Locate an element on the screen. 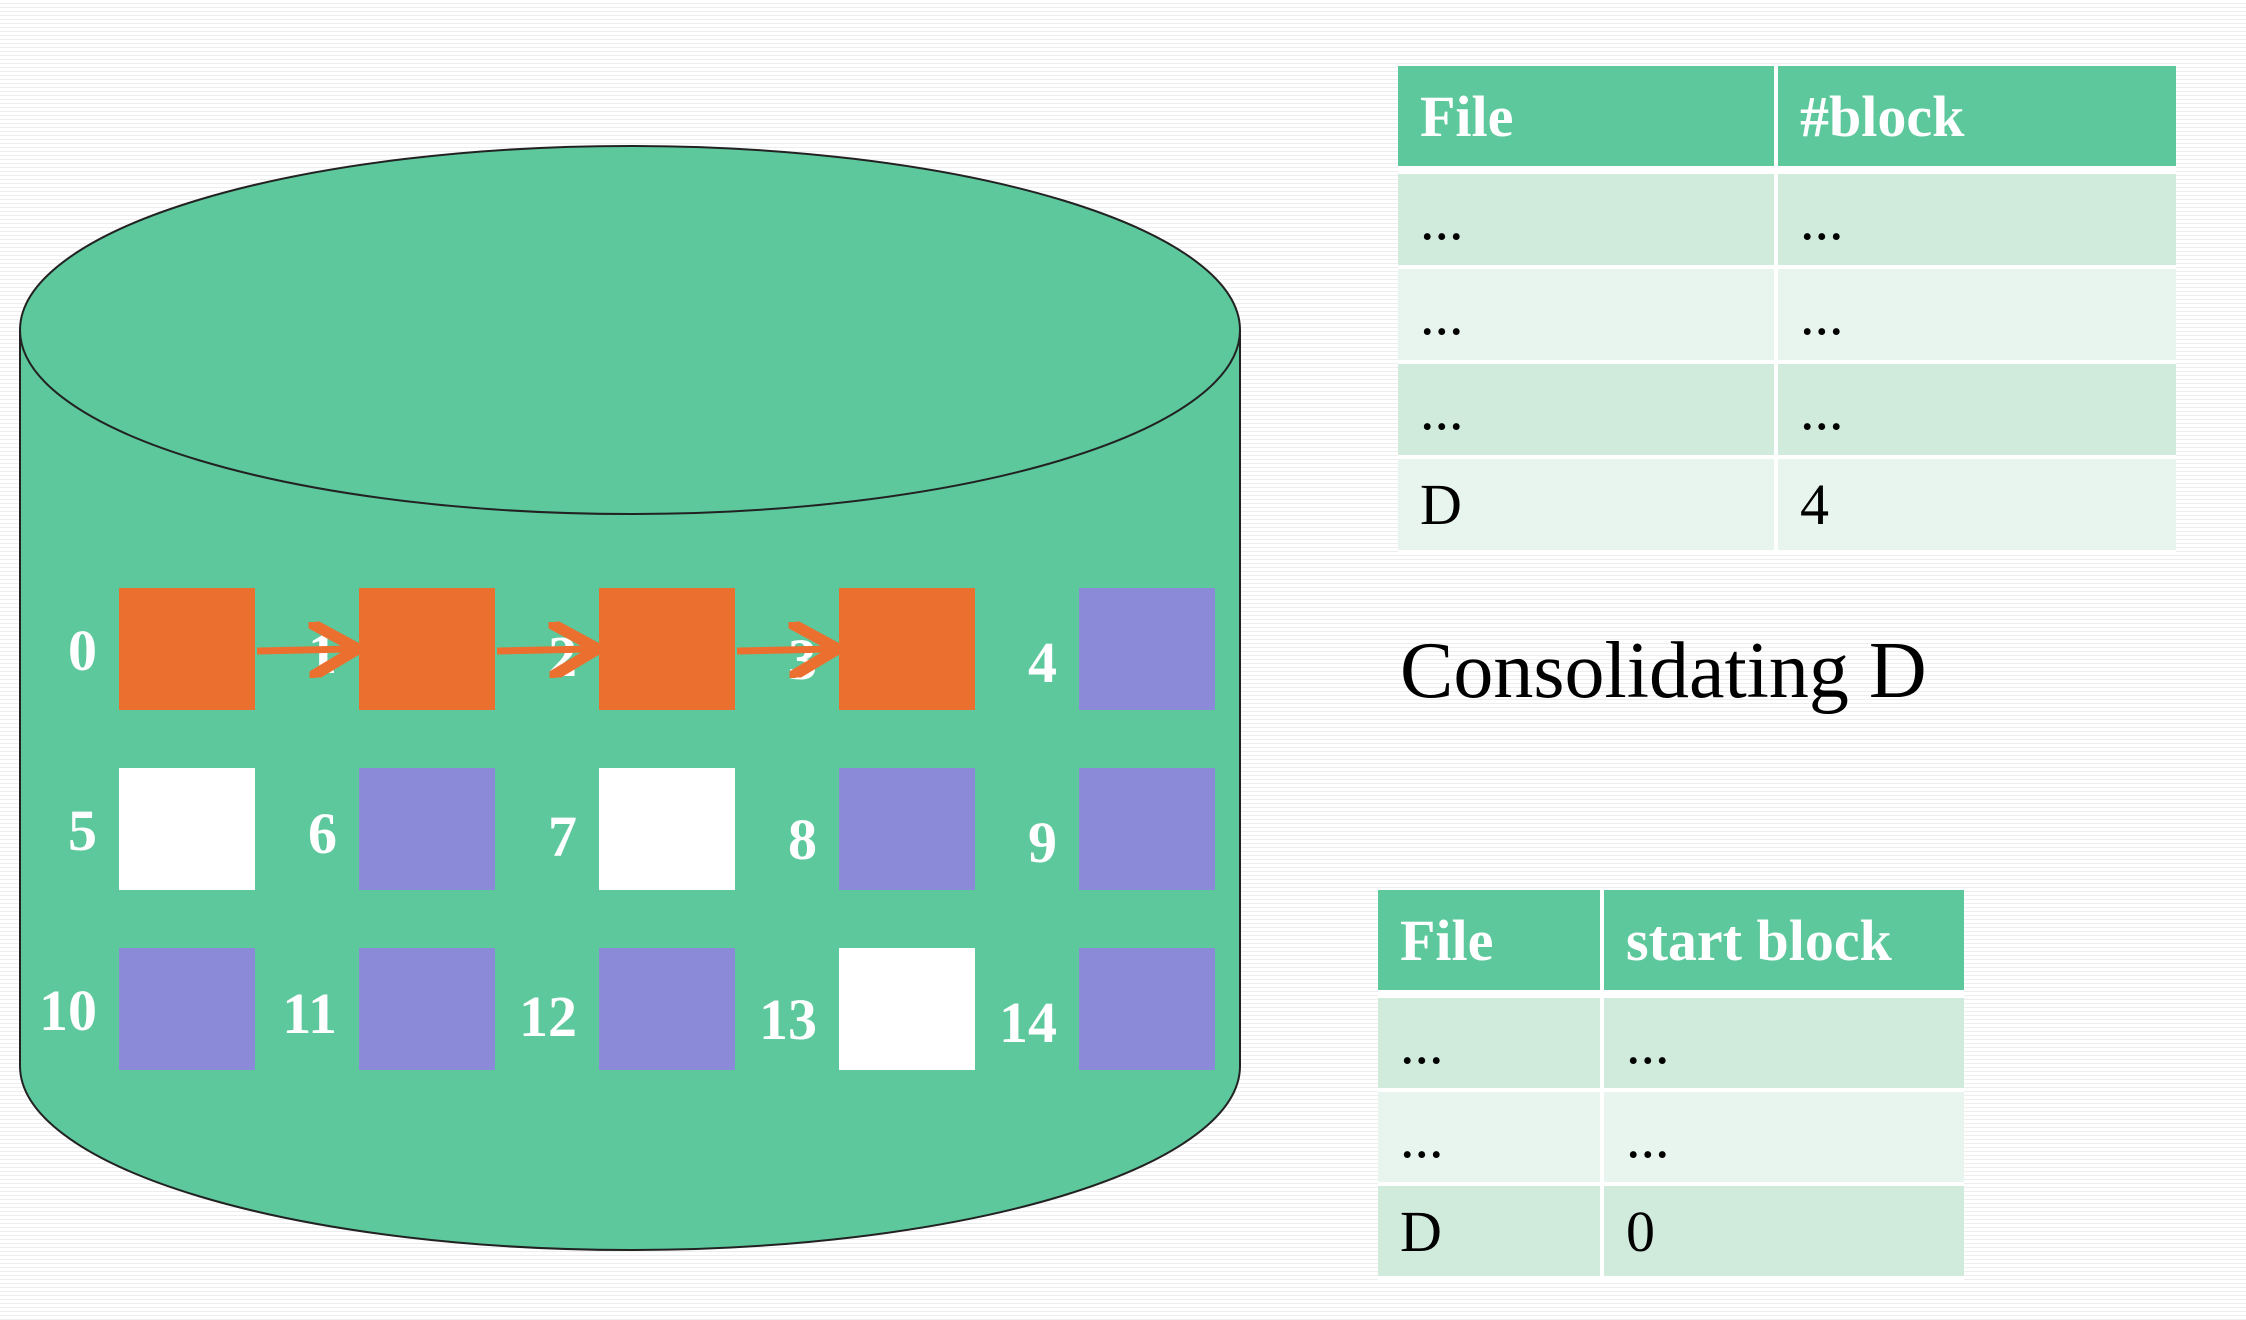  table-row: D 4 is located at coordinates (1787, 505).